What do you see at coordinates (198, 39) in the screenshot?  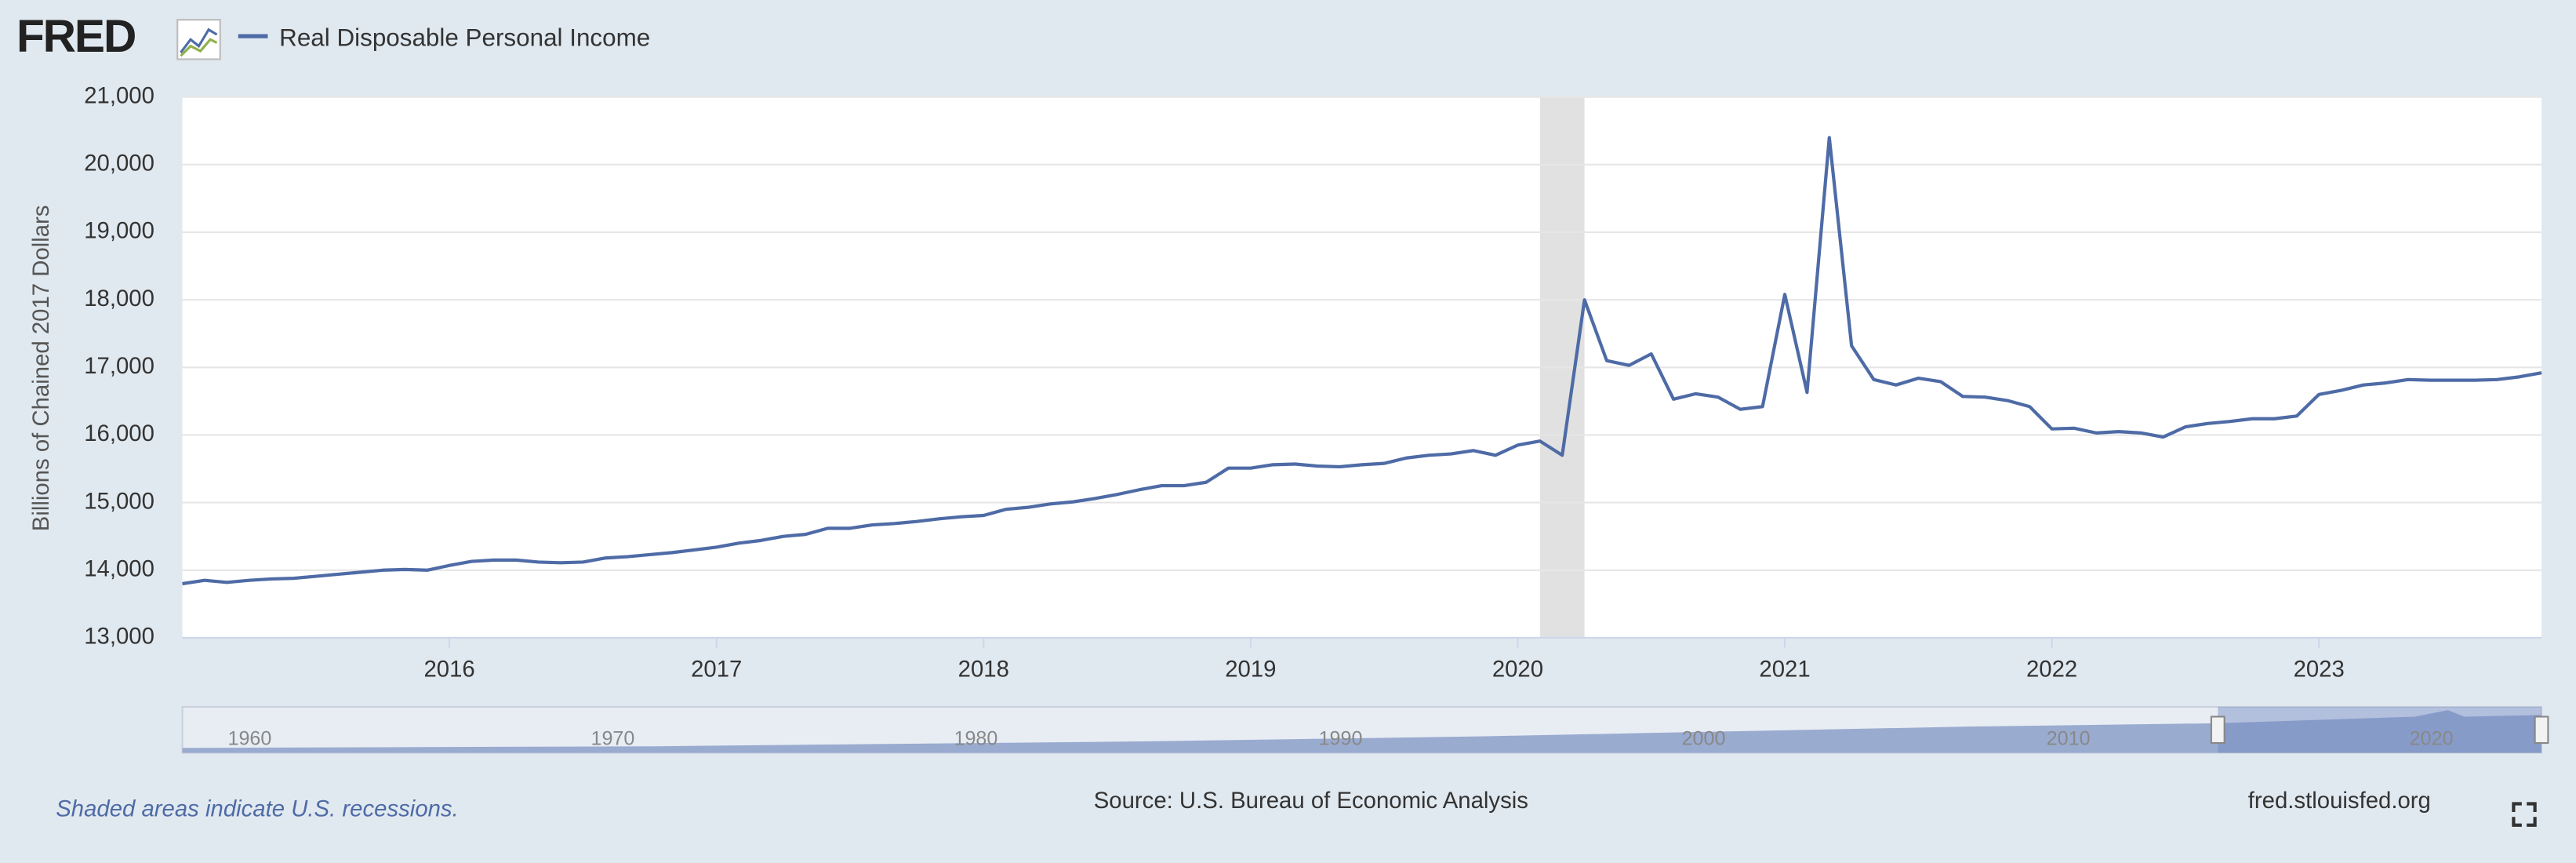 I see `logo-icon` at bounding box center [198, 39].